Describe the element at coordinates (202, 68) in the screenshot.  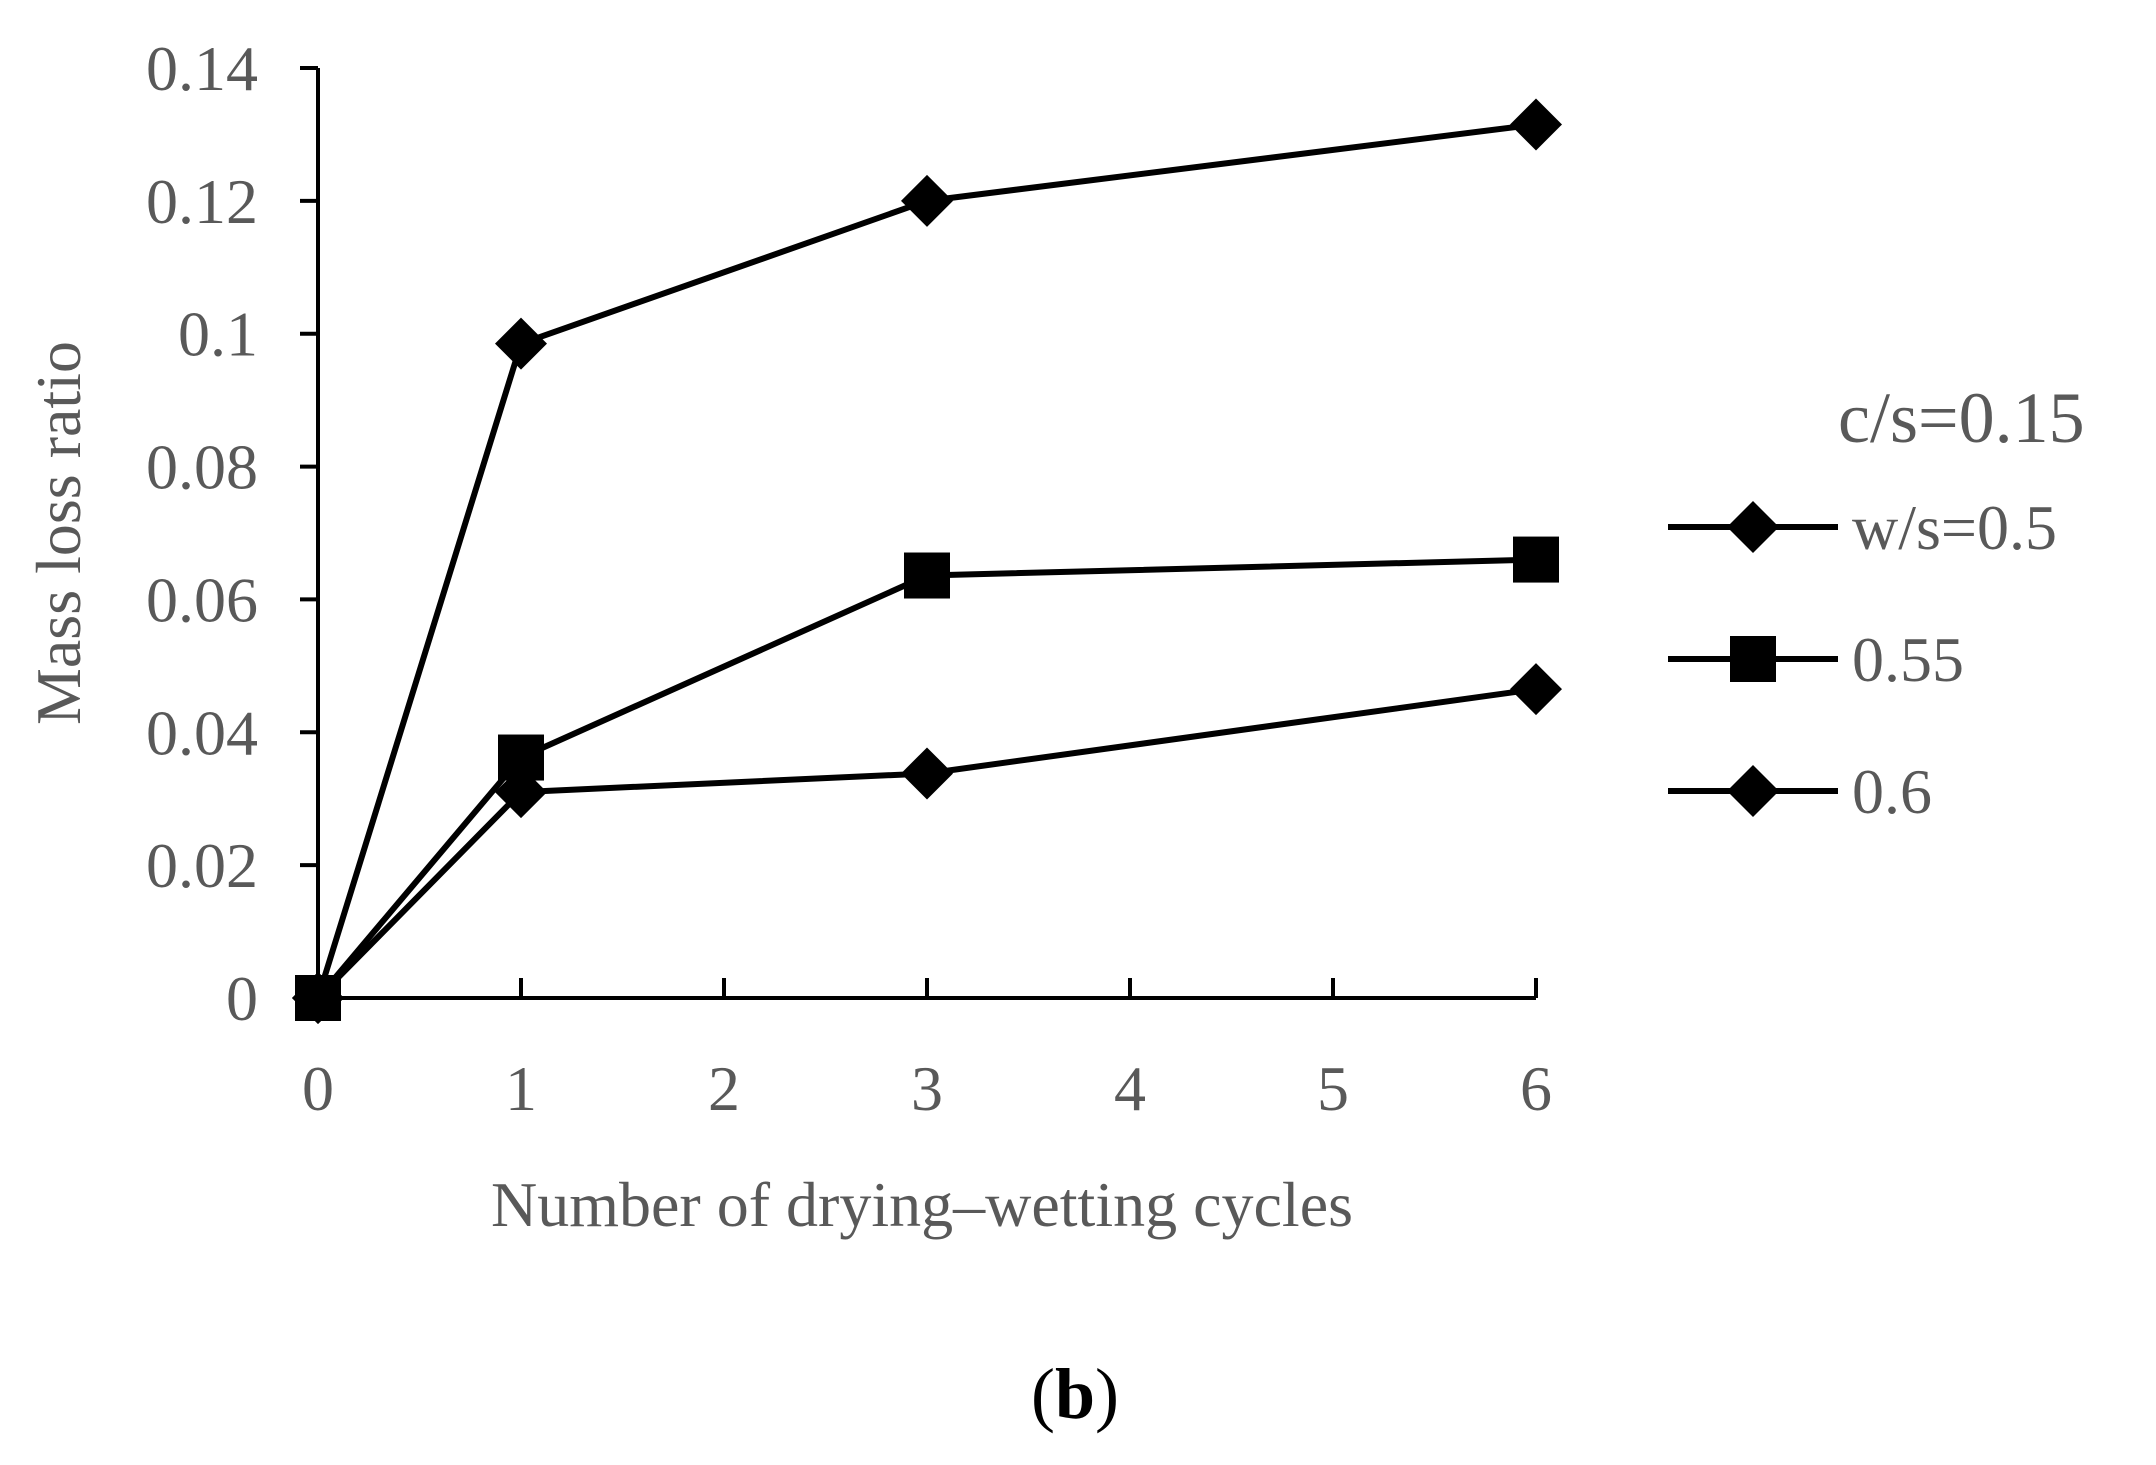
I see `y-tick-label: 0.14` at that location.